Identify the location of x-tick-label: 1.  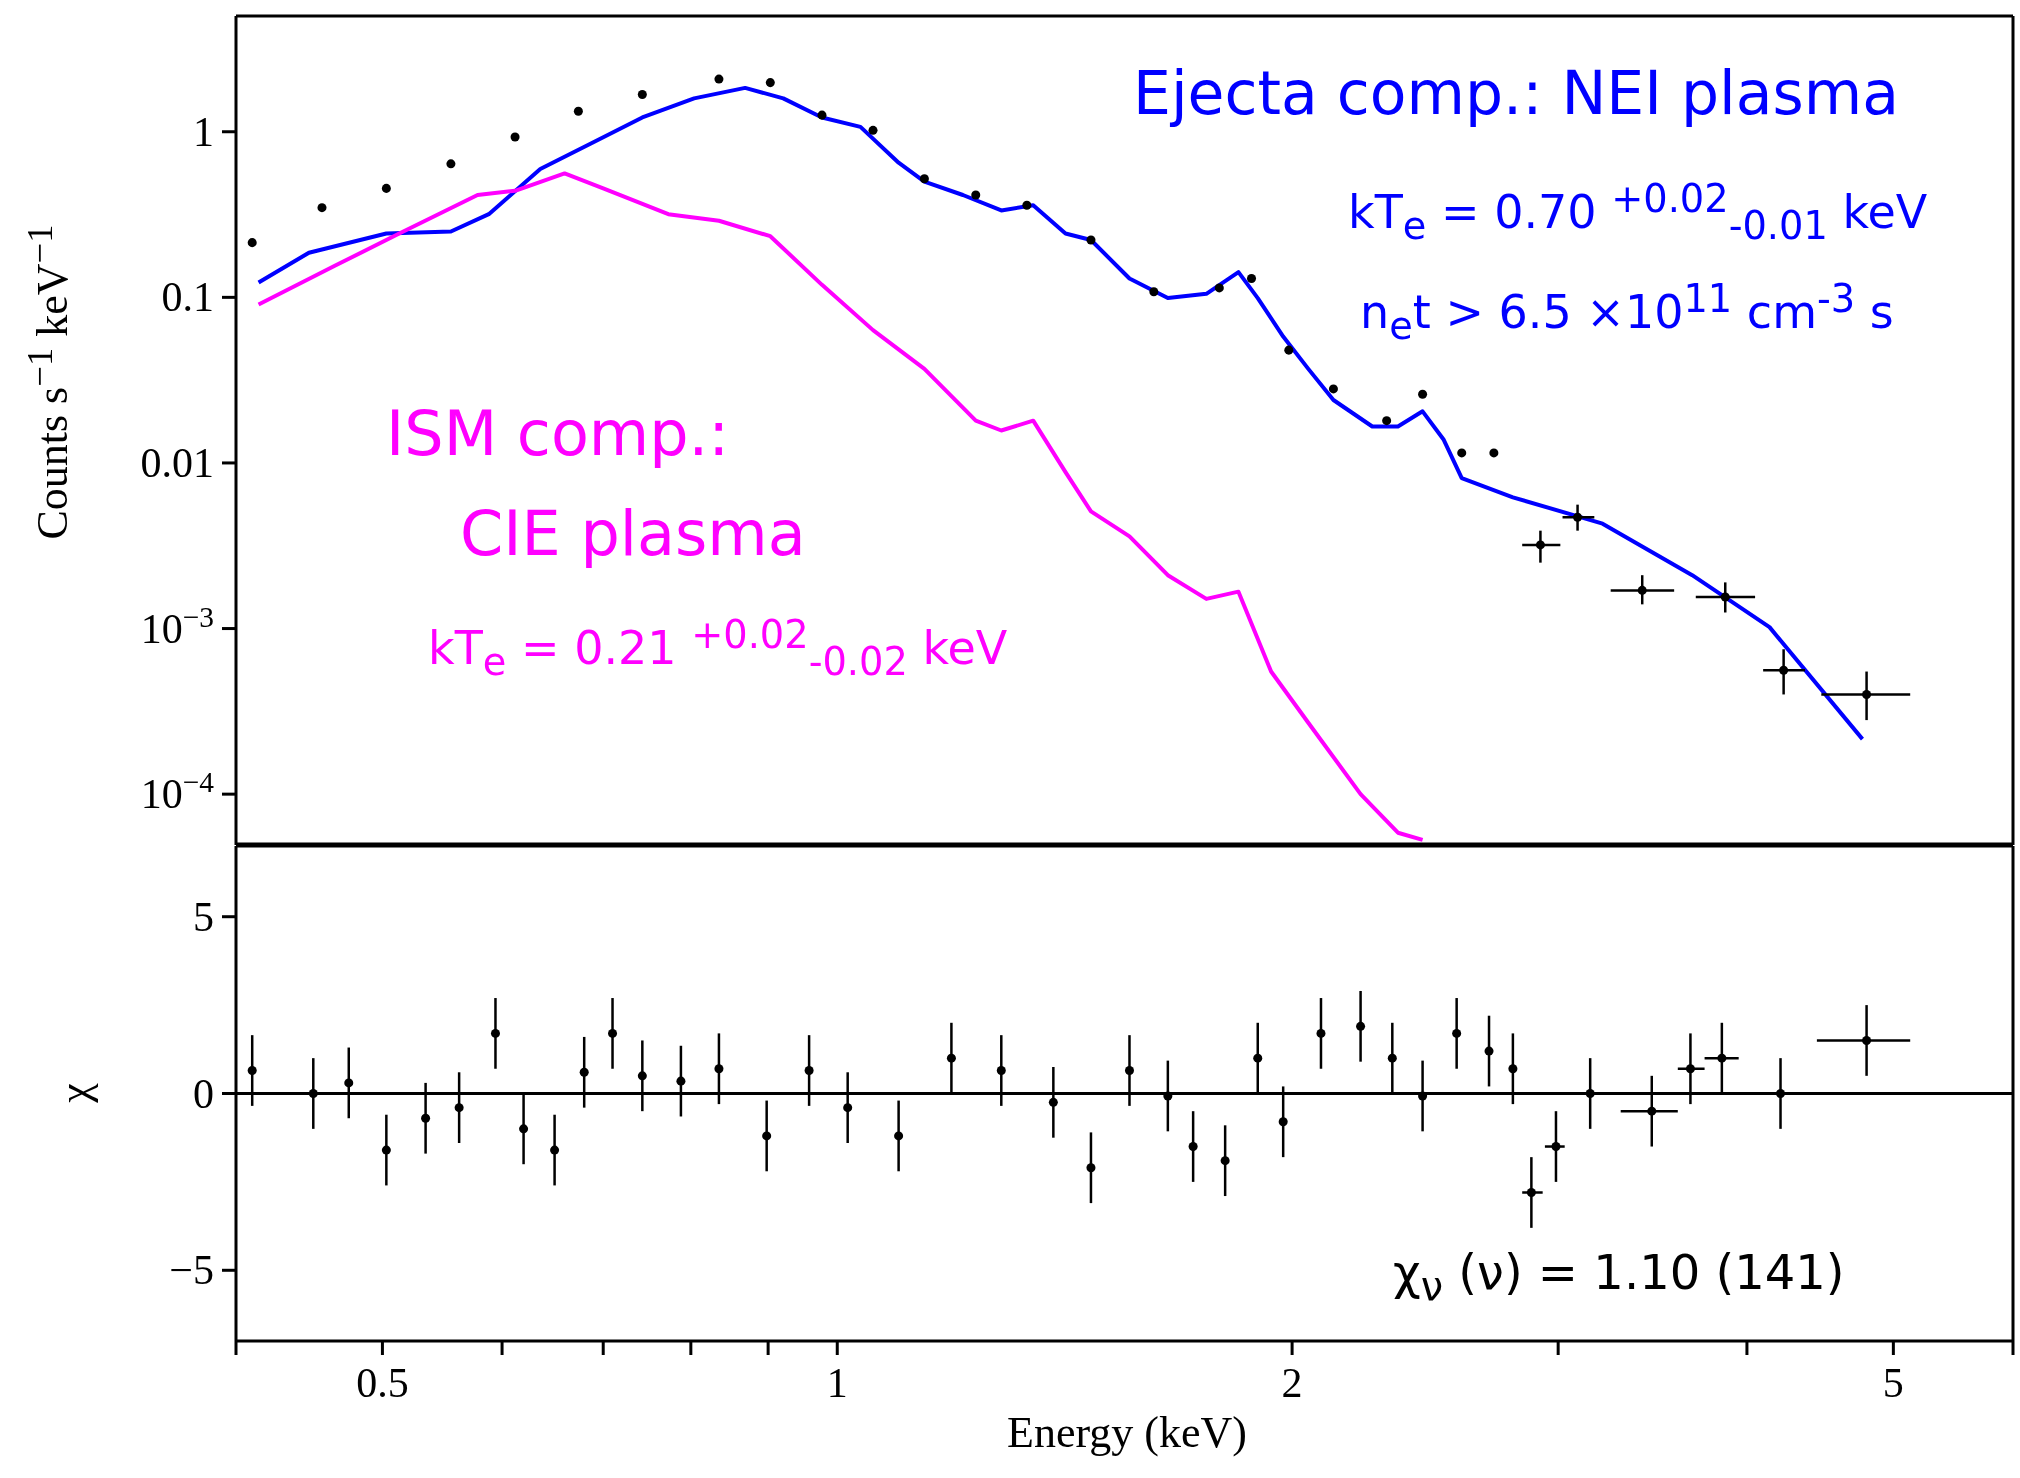
(837, 1383).